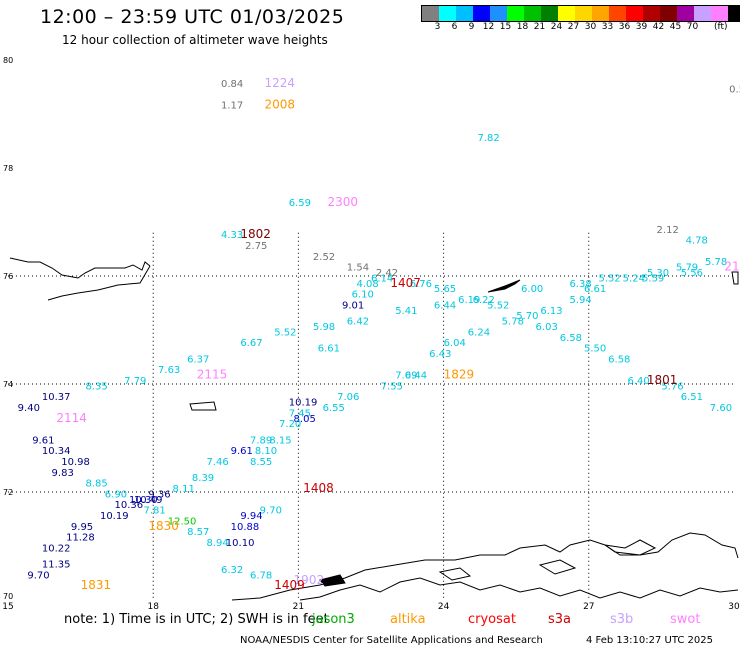 This screenshot has height=650, width=740. Describe the element at coordinates (353, 305) in the screenshot. I see `wave-height-value: 9.01` at that location.